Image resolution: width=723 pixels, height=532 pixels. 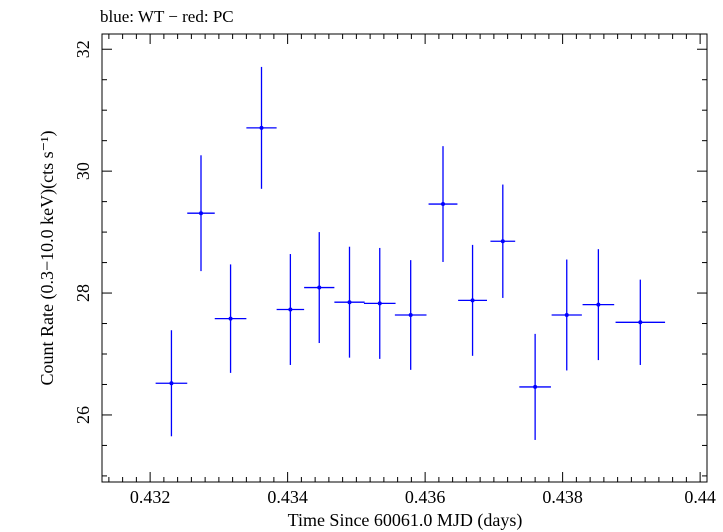 I want to click on x-tick-label: 0.434, so click(x=287, y=497).